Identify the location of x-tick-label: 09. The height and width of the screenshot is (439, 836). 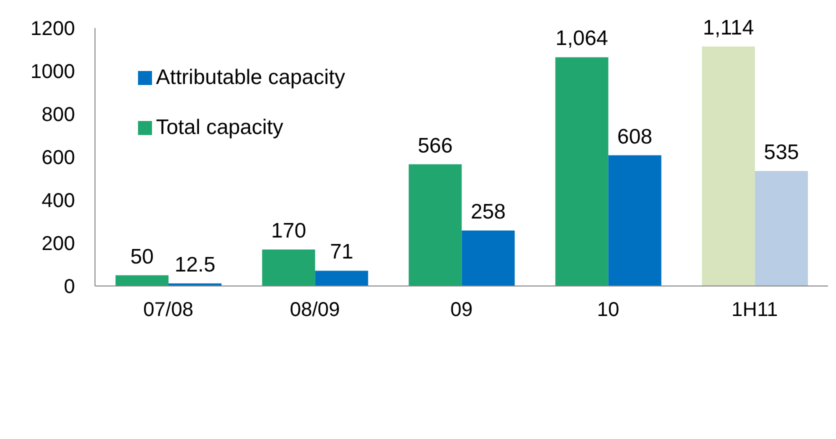
(461, 310).